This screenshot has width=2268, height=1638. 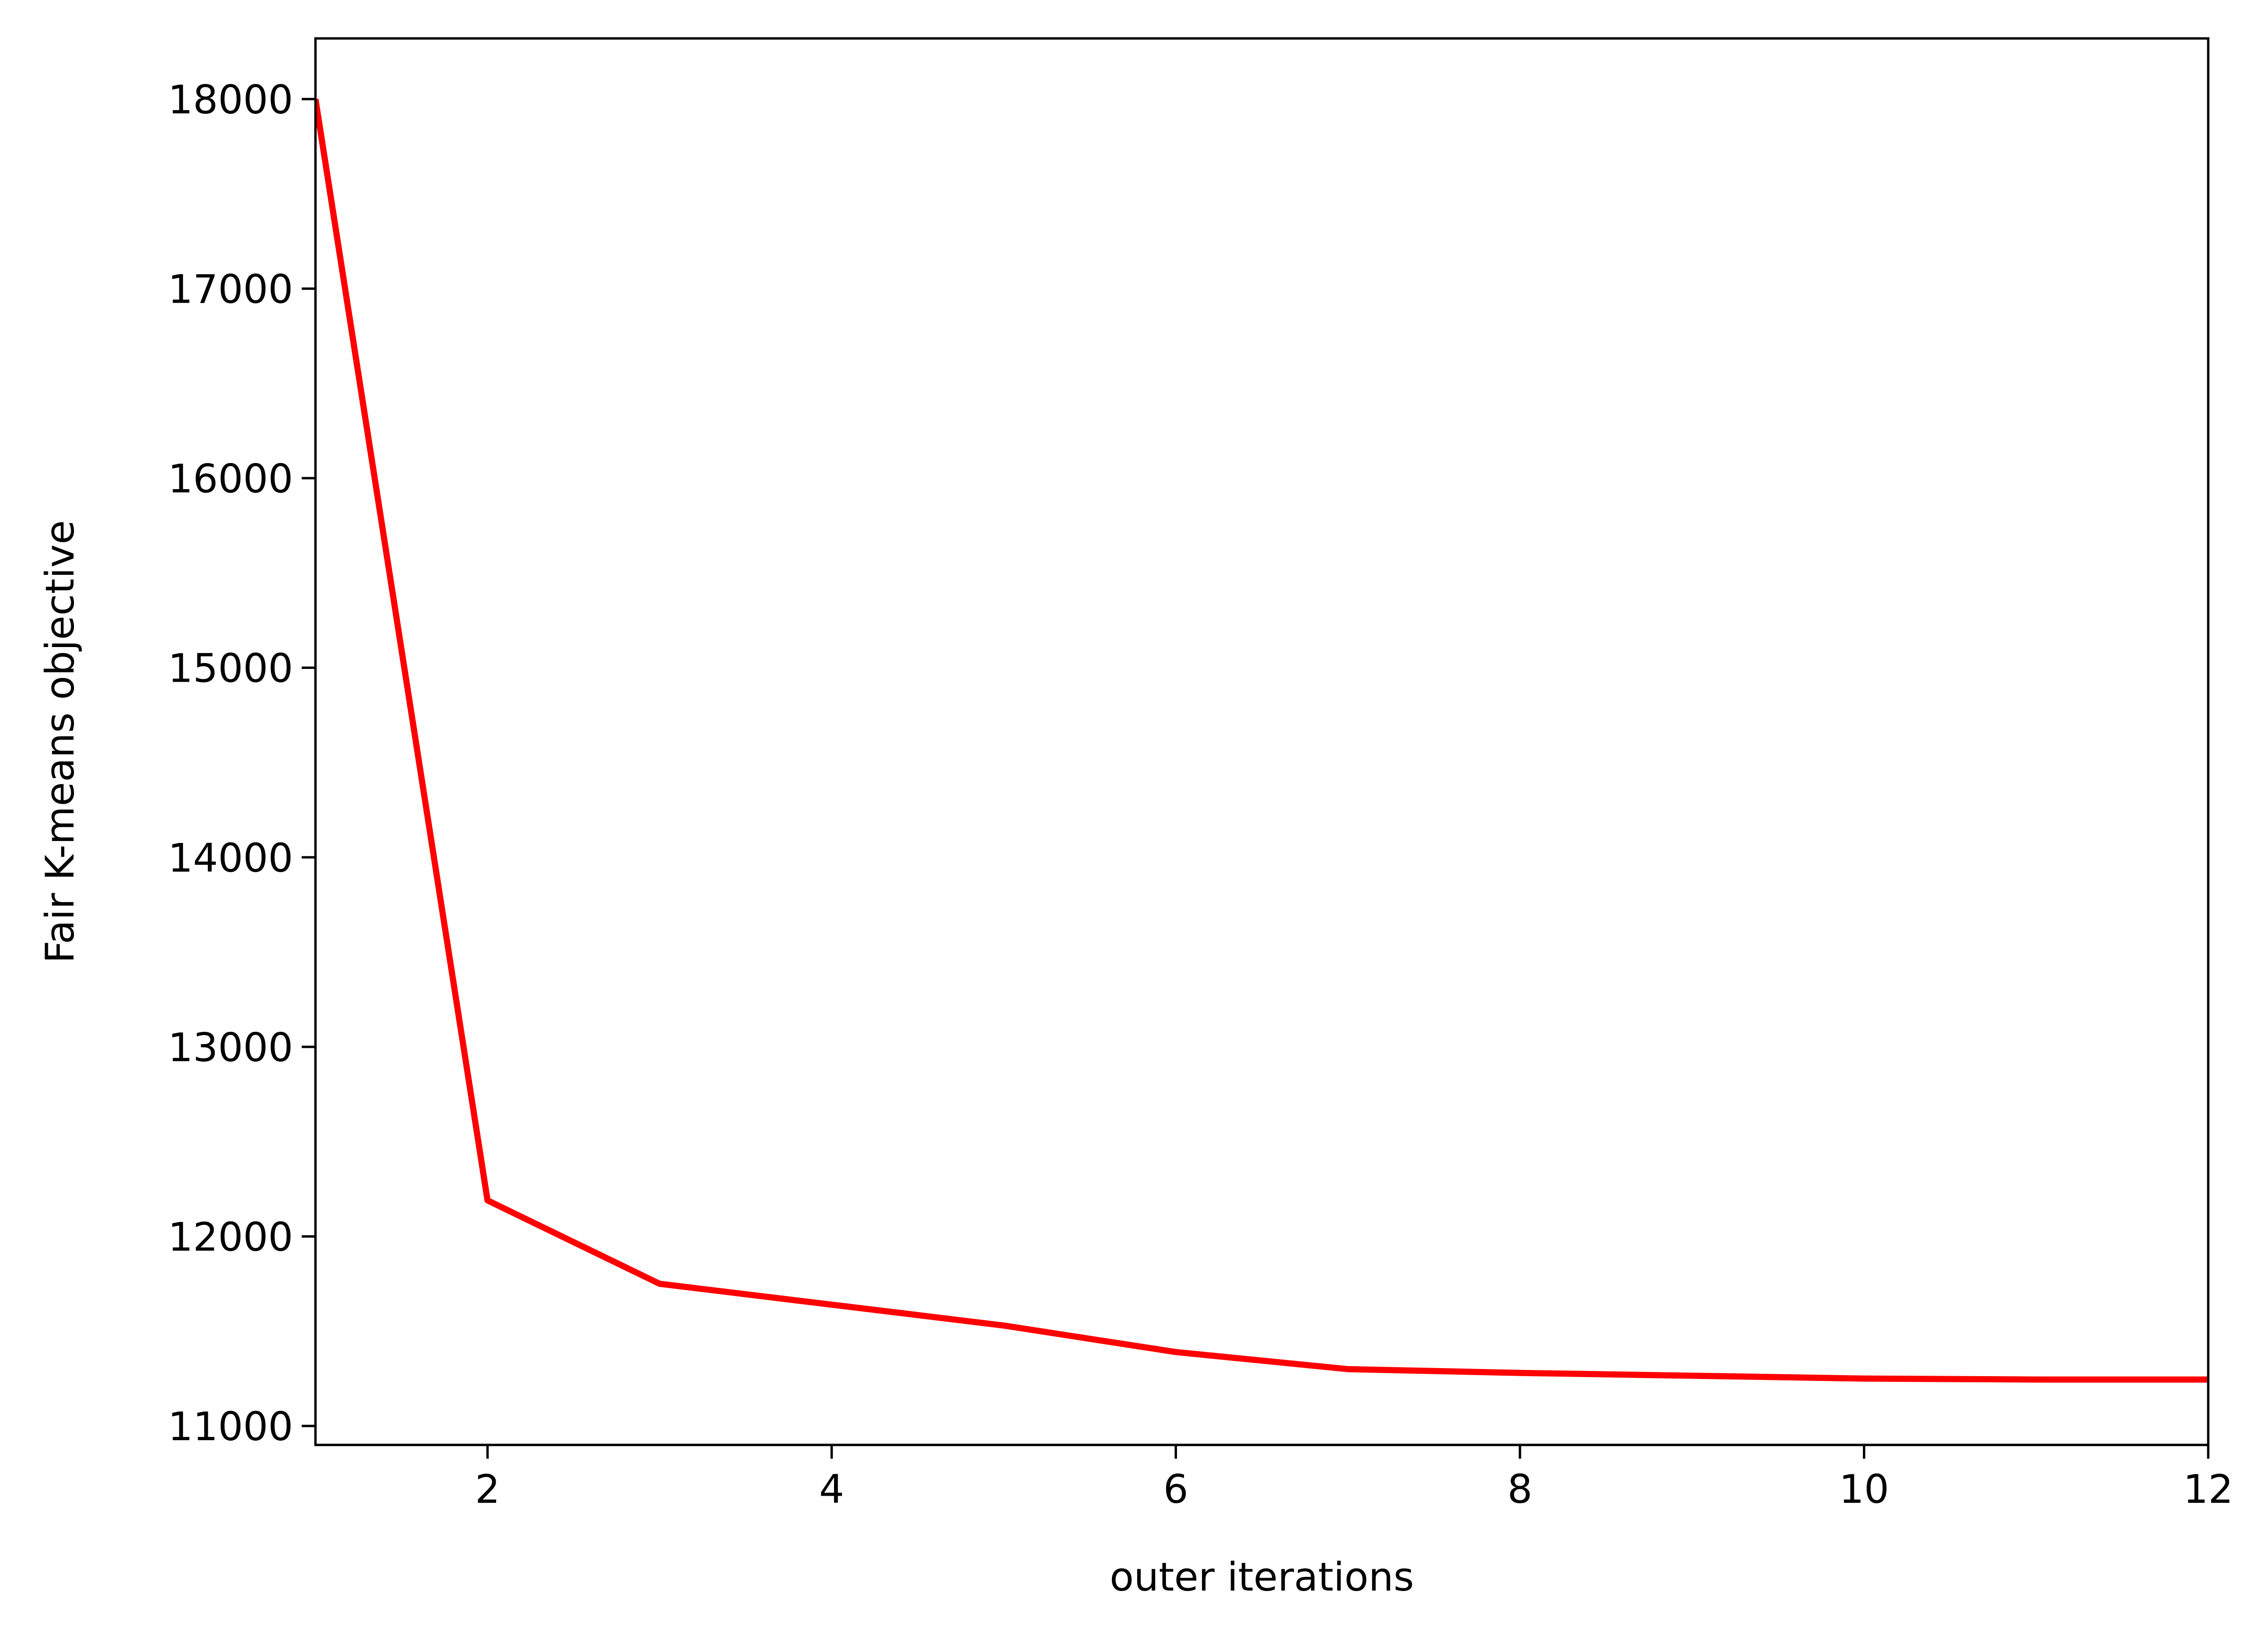 What do you see at coordinates (831, 1489) in the screenshot?
I see `x-tick-label: 4` at bounding box center [831, 1489].